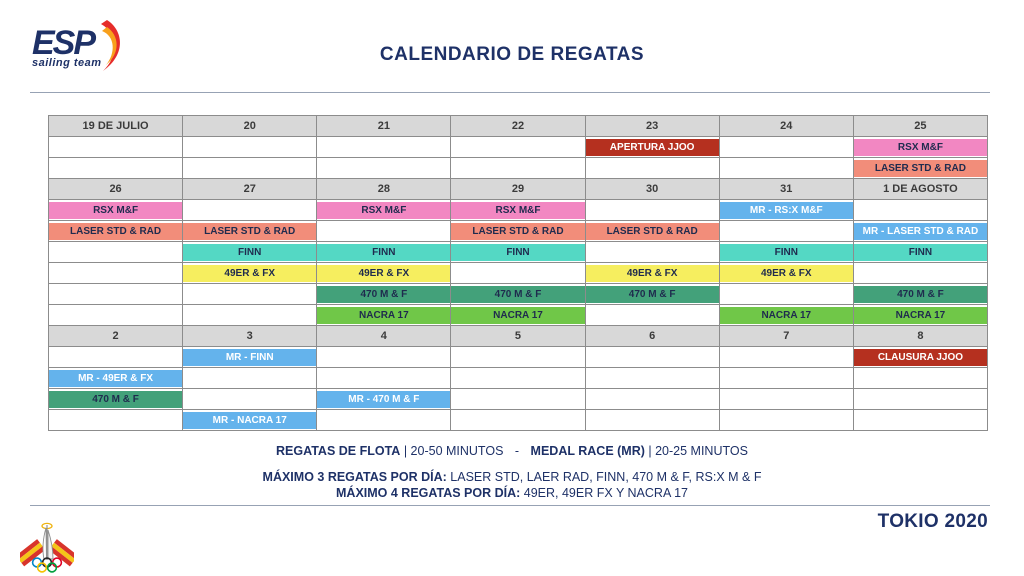  Describe the element at coordinates (250, 126) in the screenshot. I see `date-header-cell: 20` at that location.